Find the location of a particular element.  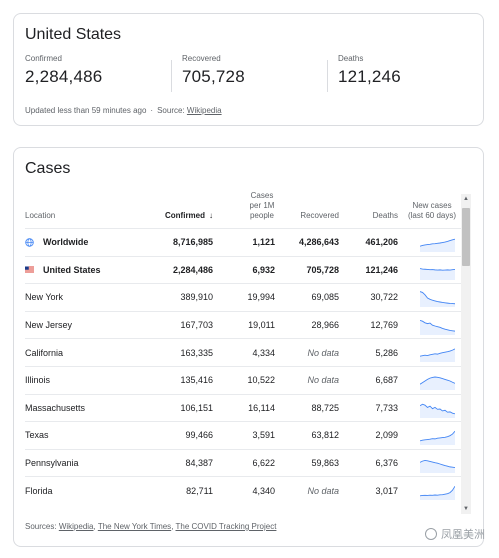

header-per-million-line: people is located at coordinates (262, 215).